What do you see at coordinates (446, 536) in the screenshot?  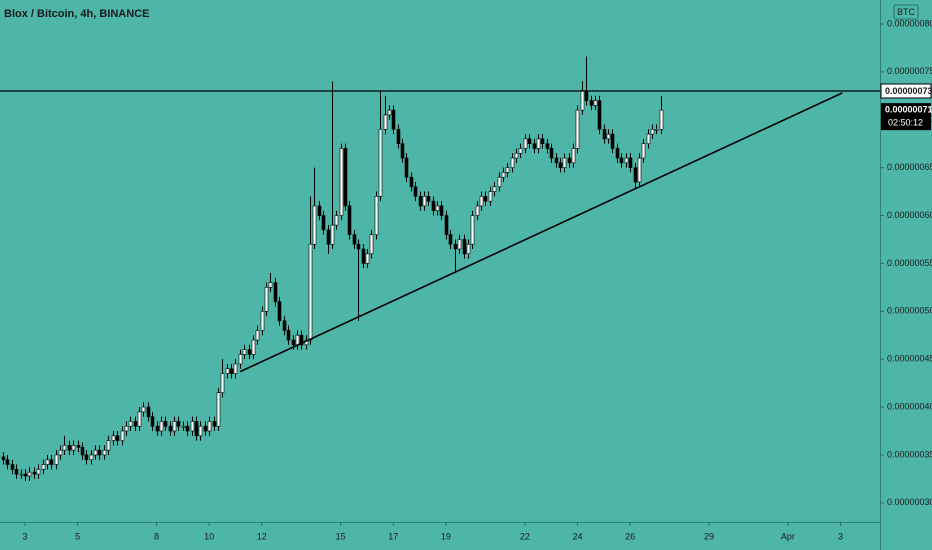 I see `x-tick-label: 19` at bounding box center [446, 536].